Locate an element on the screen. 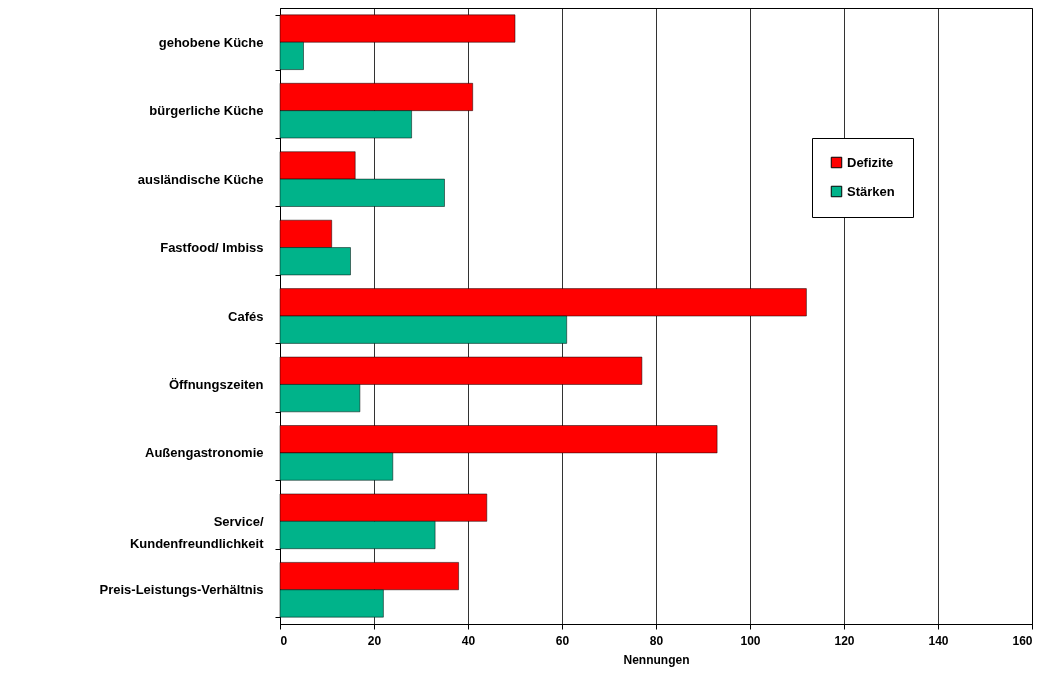  x-tick-label: 20 is located at coordinates (374, 640).